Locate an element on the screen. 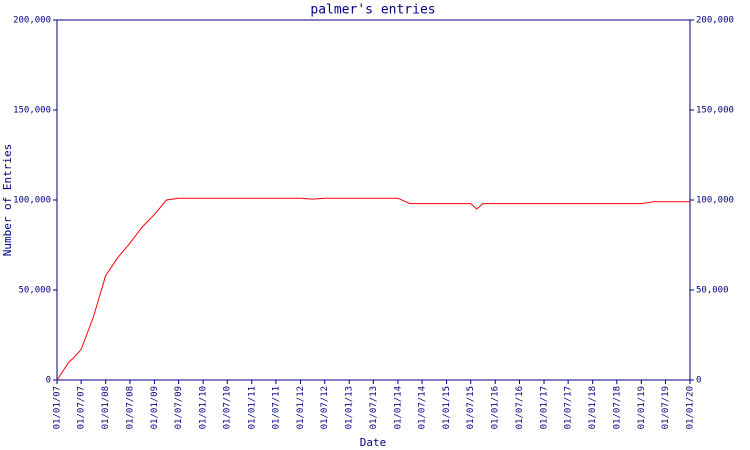 This screenshot has height=450, width=750. y2-tick-label: 100,000 is located at coordinates (715, 201).